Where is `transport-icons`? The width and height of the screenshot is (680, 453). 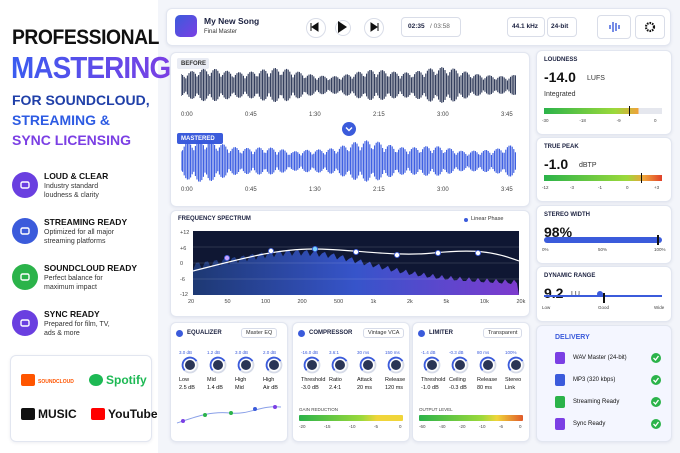
transport-icons is located at coordinates (344, 27).